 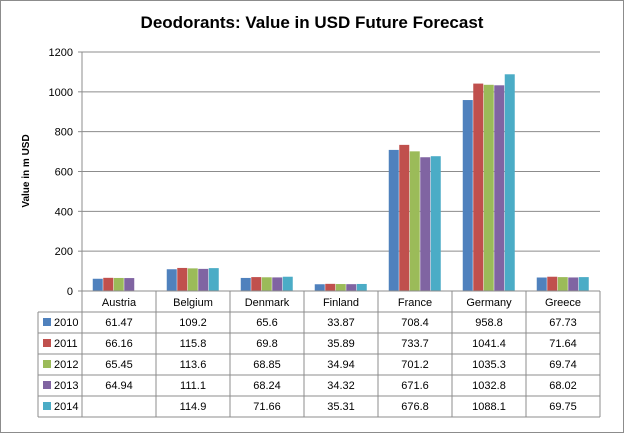 I want to click on table-cell: 676.8, so click(x=415, y=407).